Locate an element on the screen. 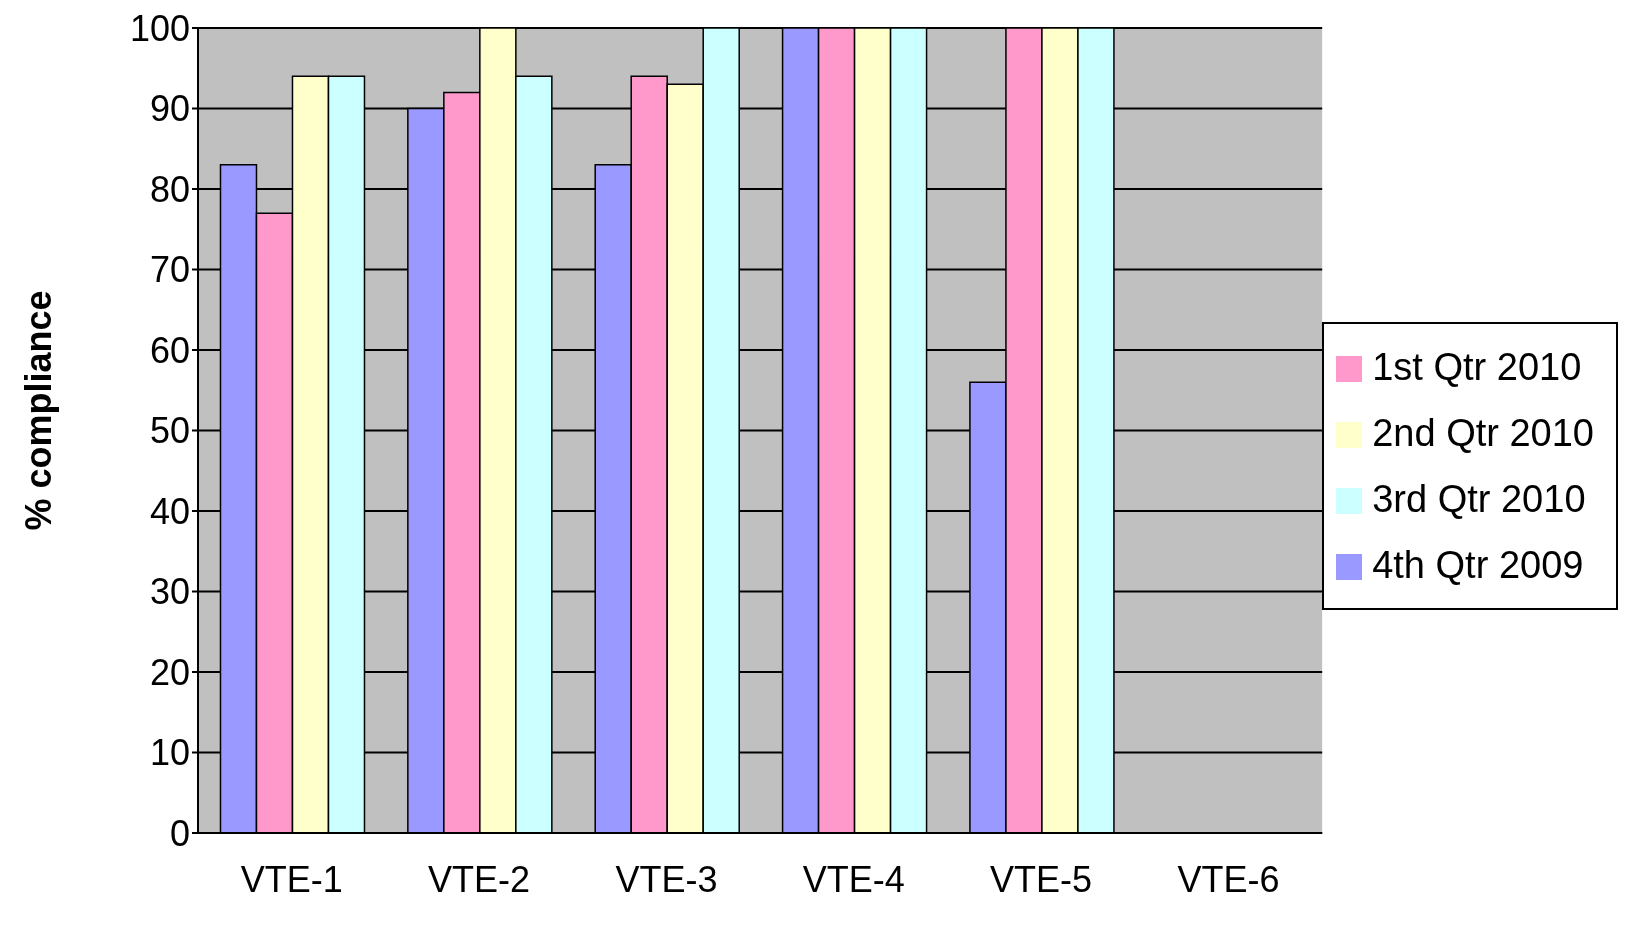 This screenshot has height=933, width=1647. y-tick-label: 40 is located at coordinates (169, 511).